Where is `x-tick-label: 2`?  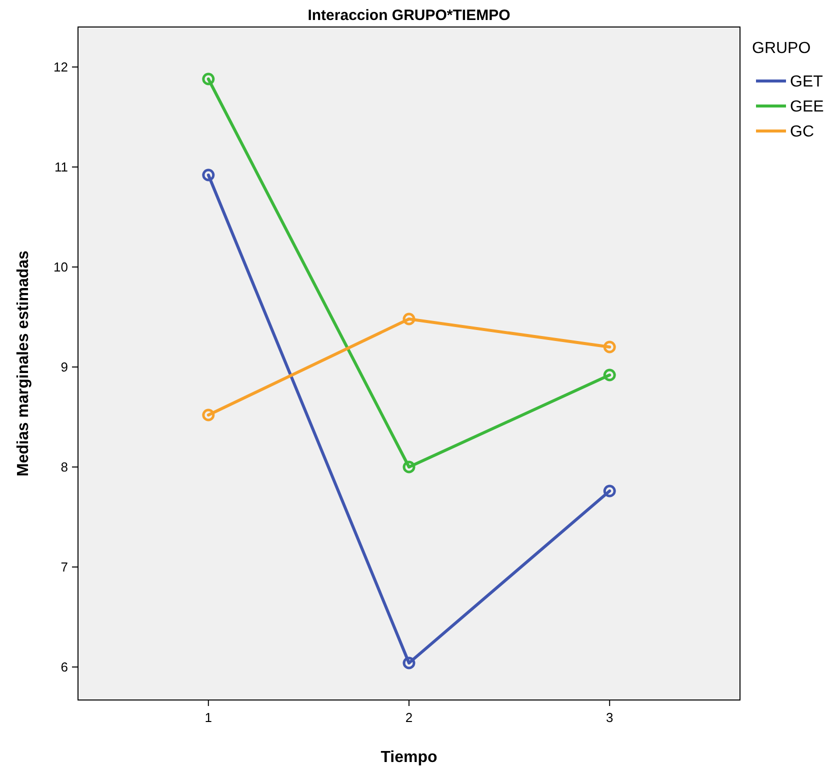
x-tick-label: 2 is located at coordinates (409, 717).